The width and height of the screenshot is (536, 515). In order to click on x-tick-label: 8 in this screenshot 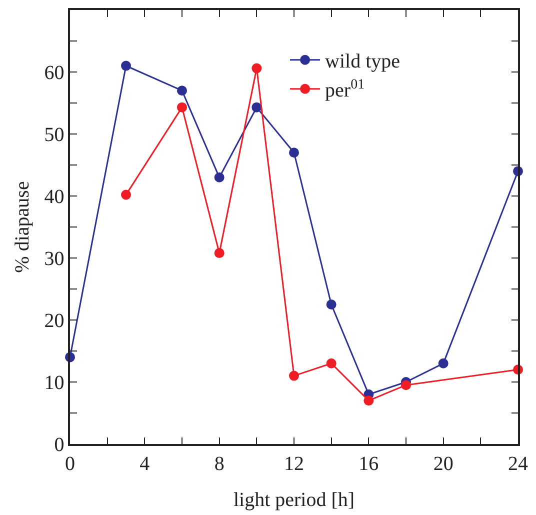, I will do `click(219, 463)`.